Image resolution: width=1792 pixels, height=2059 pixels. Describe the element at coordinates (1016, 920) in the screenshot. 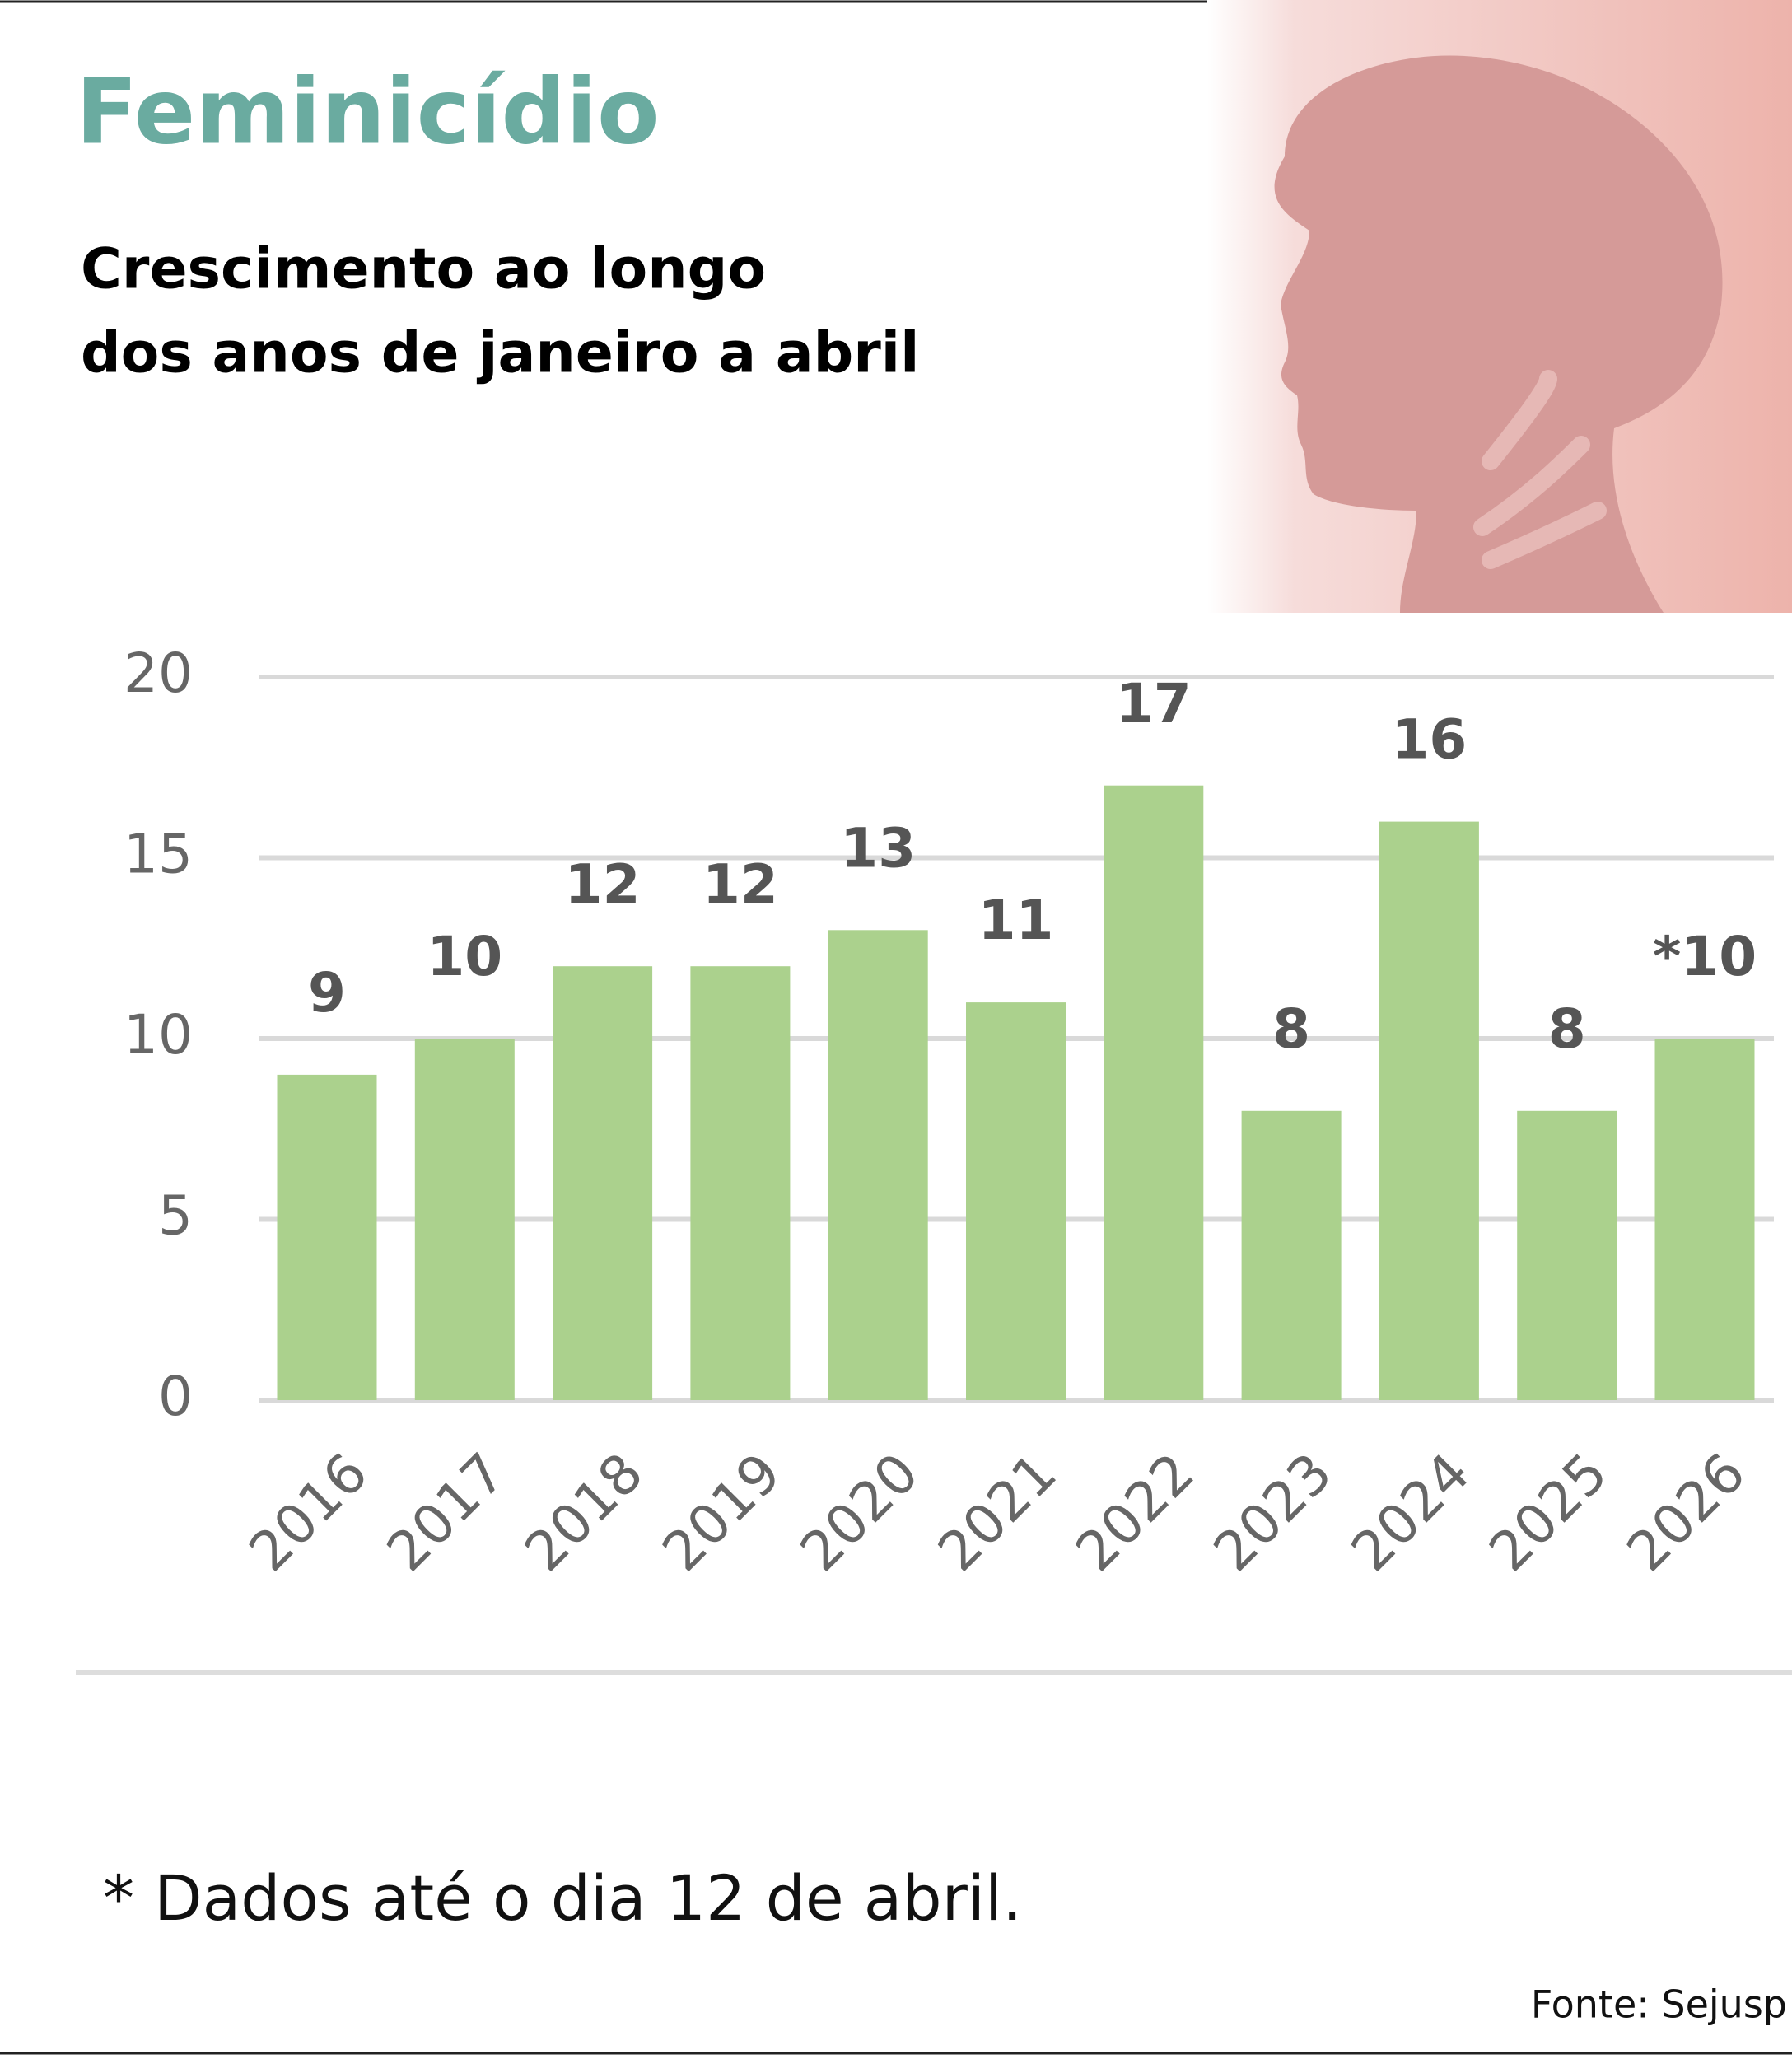

I see `value-label: 11` at that location.